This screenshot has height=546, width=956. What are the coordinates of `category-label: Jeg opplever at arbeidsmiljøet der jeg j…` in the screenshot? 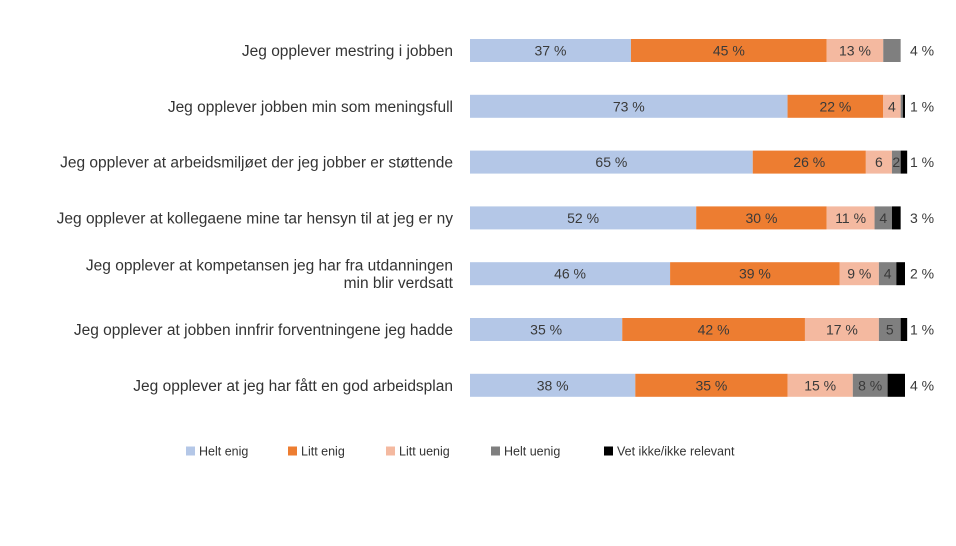 It's located at (256, 163).